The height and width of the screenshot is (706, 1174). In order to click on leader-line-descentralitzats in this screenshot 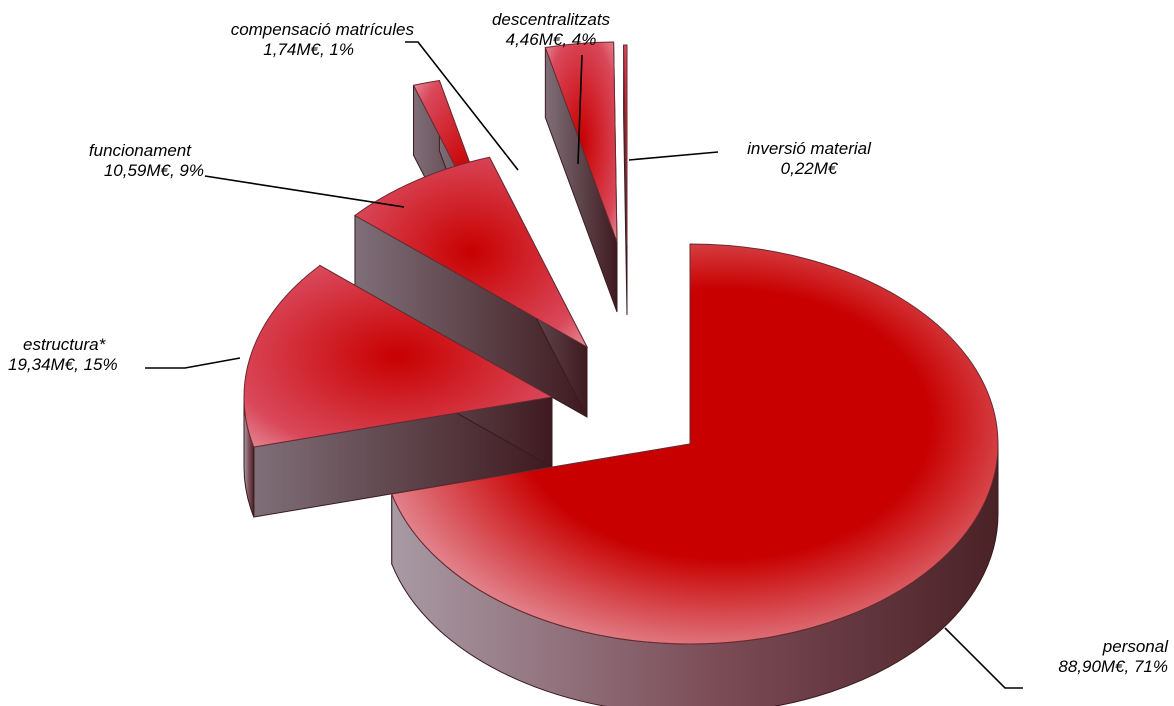, I will do `click(580, 109)`.